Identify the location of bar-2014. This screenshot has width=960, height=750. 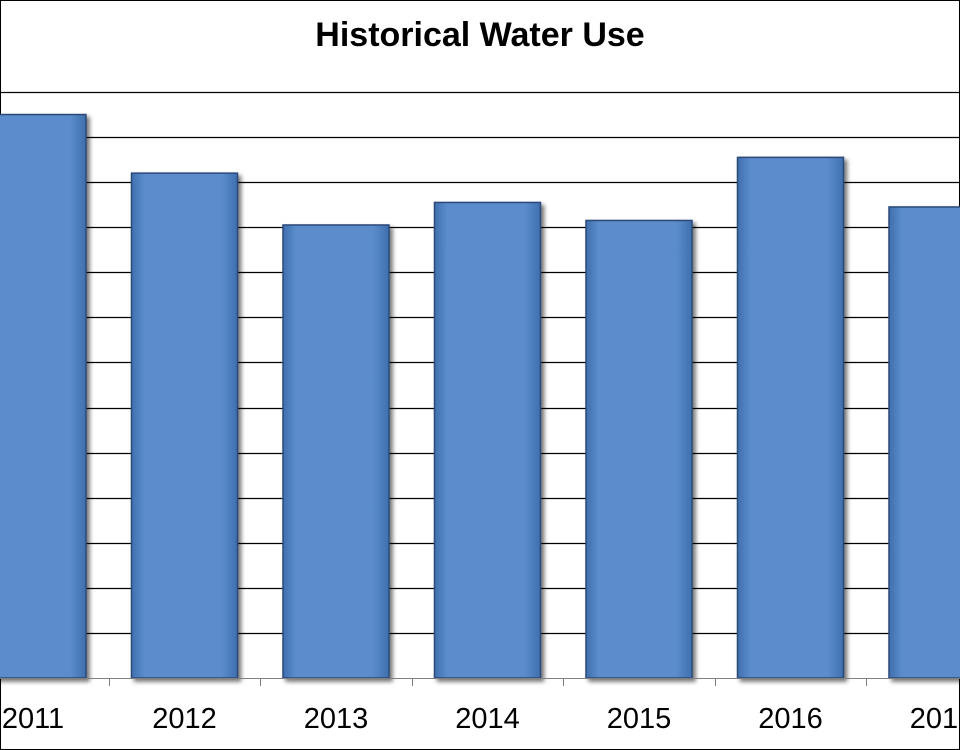
(487, 440).